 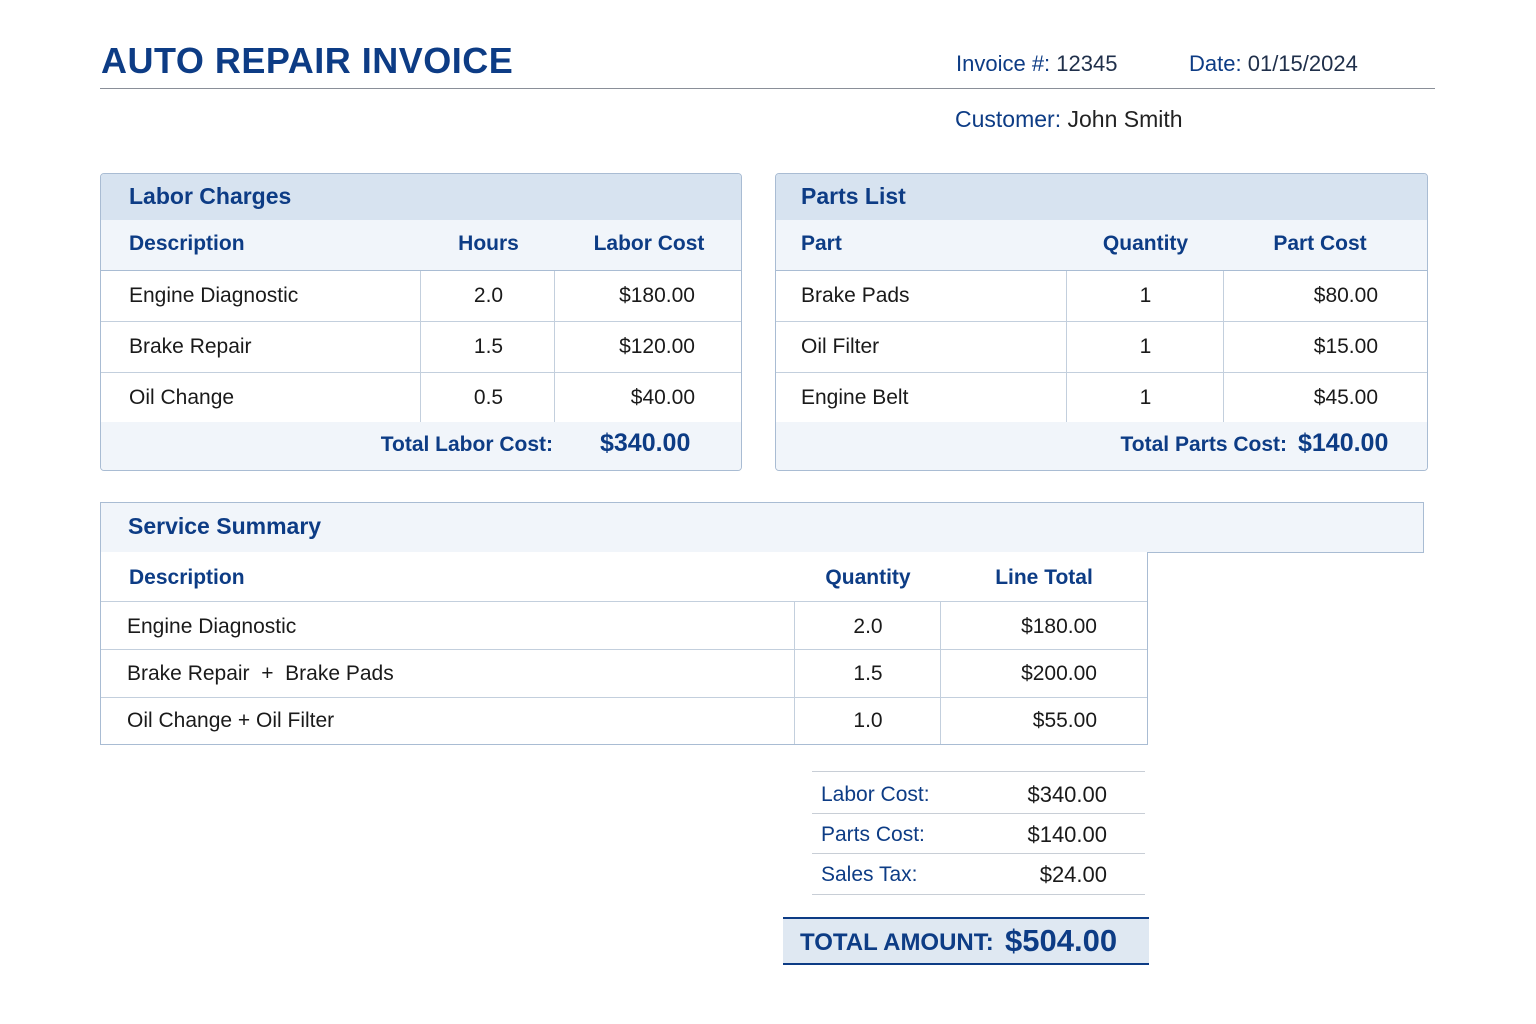 What do you see at coordinates (1203, 444) in the screenshot?
I see `parts-total-label: Total Parts Cost:` at bounding box center [1203, 444].